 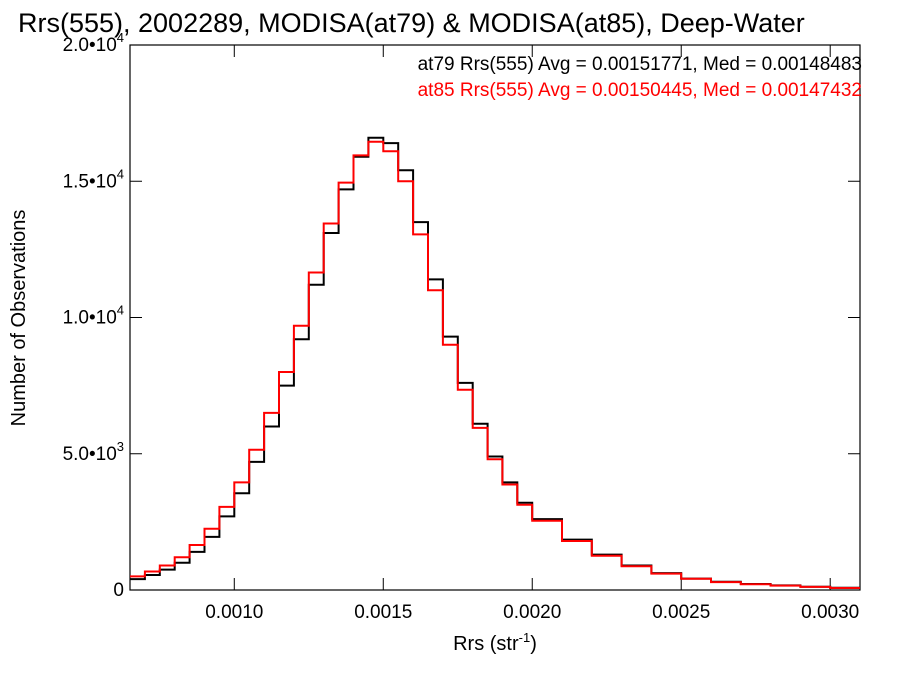 I want to click on y-tick-label: 0, so click(x=118, y=590).